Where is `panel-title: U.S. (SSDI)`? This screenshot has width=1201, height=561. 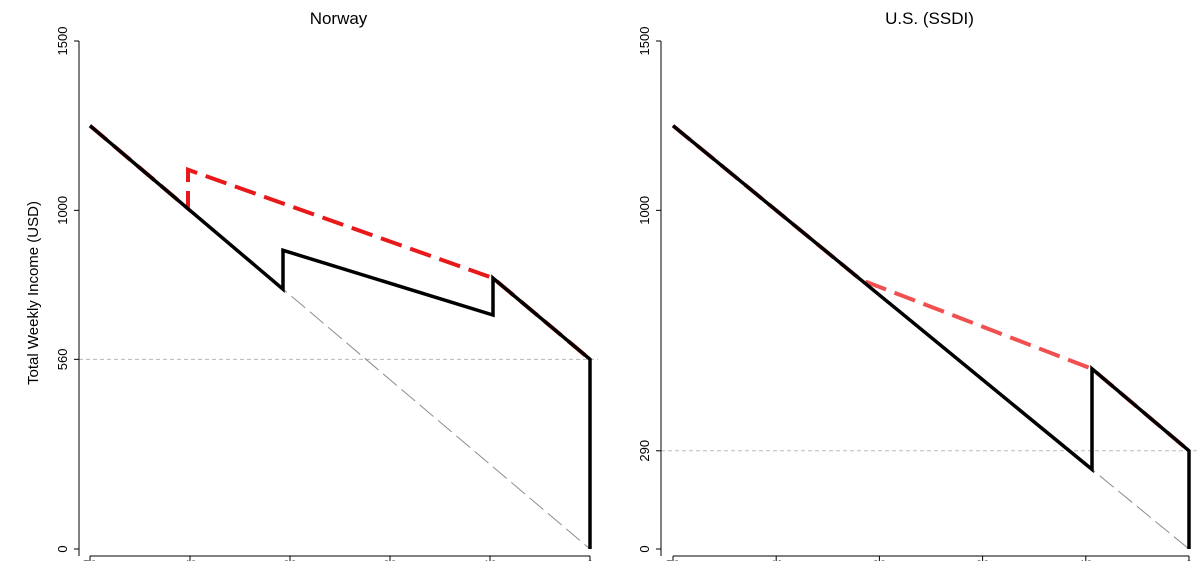
panel-title: U.S. (SSDI) is located at coordinates (929, 18).